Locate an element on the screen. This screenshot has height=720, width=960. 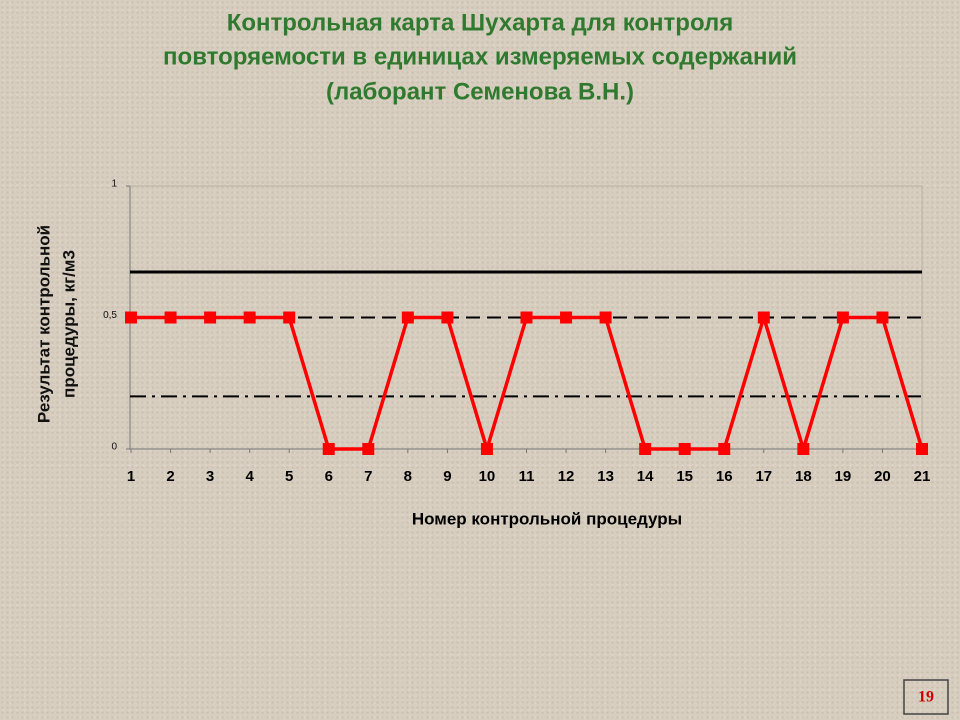
x-tick-label: 1 is located at coordinates (131, 476).